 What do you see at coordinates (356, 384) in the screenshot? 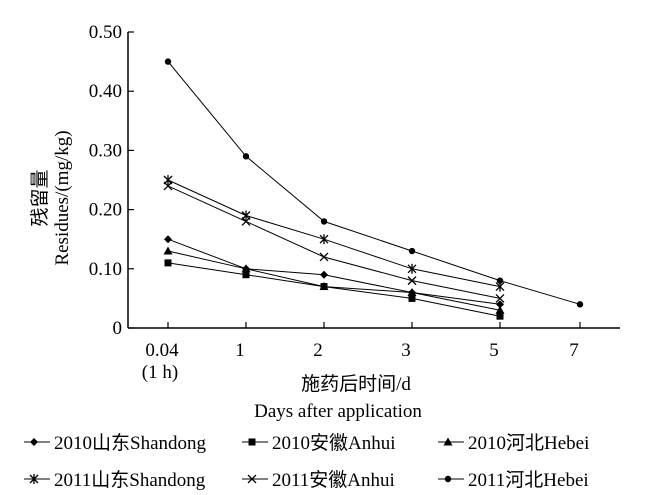
I see `x-axis-title-cn: 施药后时间/d` at bounding box center [356, 384].